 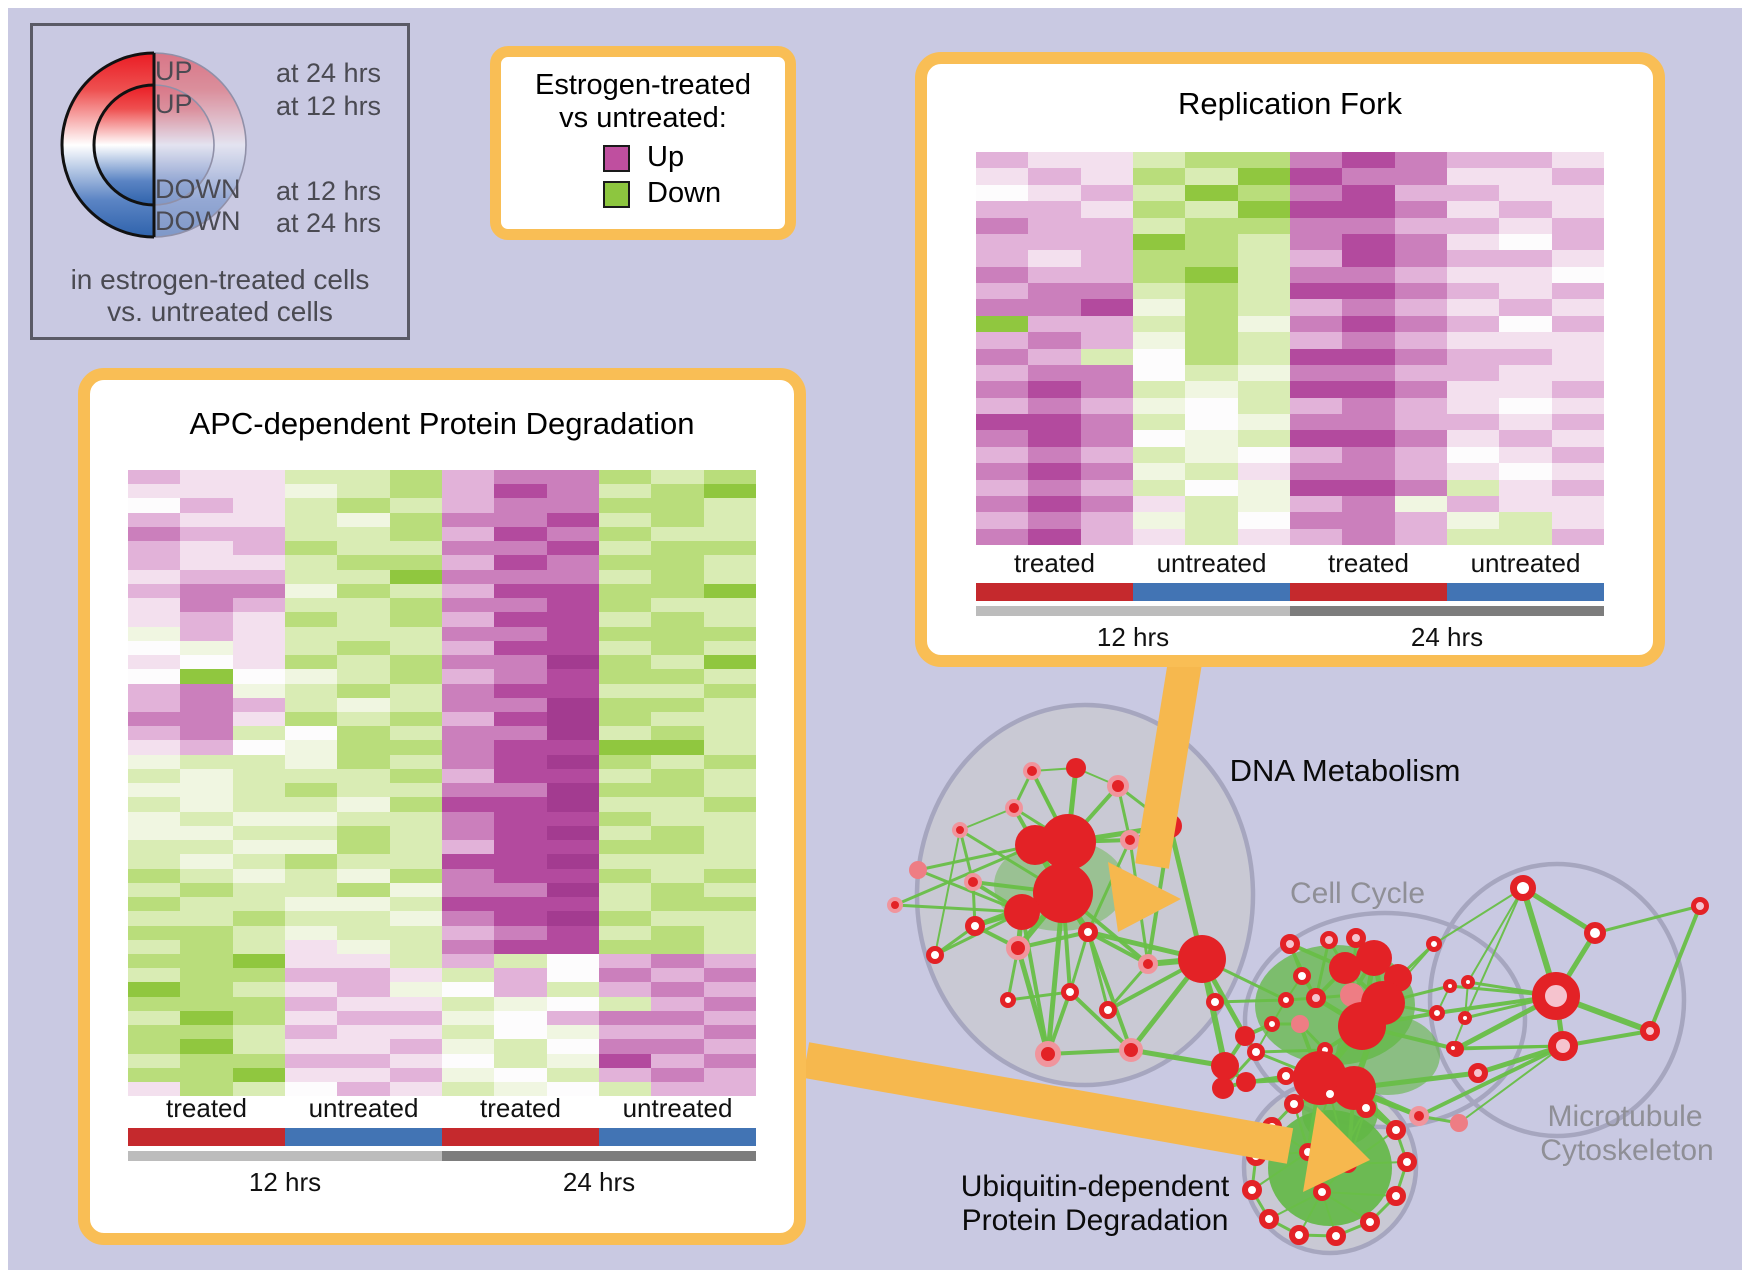 I want to click on untreated-bar, so click(x=363, y=1137).